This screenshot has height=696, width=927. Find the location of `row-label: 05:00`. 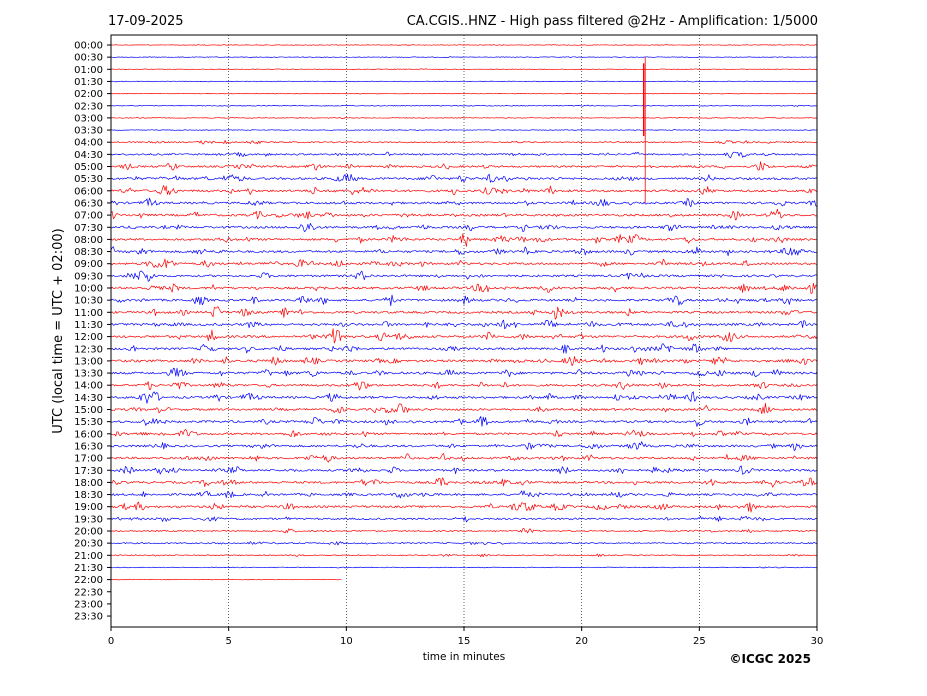

row-label: 05:00 is located at coordinates (88, 167).